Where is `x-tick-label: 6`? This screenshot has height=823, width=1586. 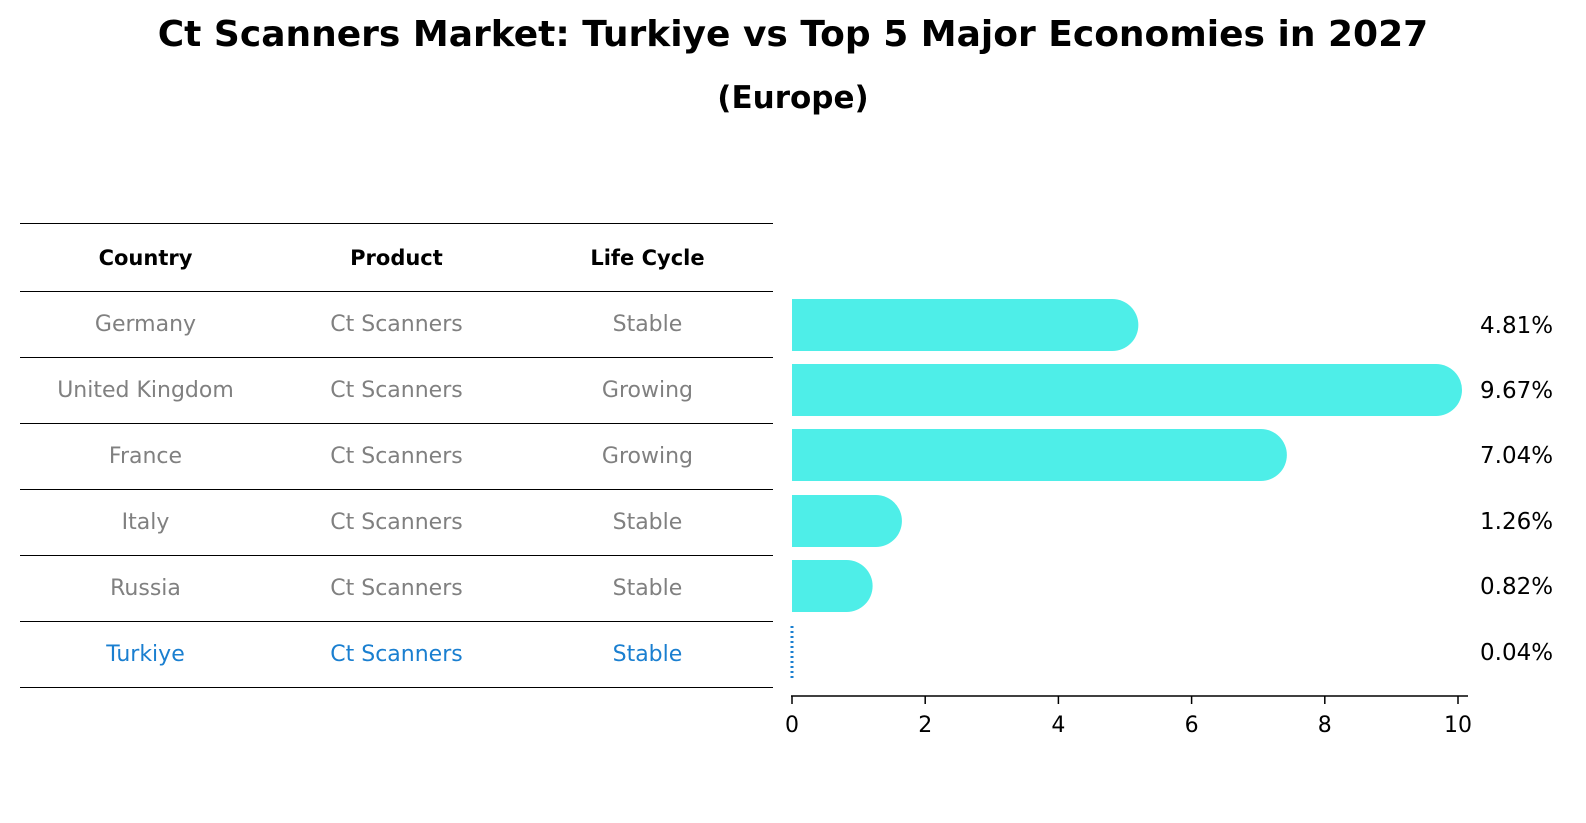 x-tick-label: 6 is located at coordinates (1192, 725).